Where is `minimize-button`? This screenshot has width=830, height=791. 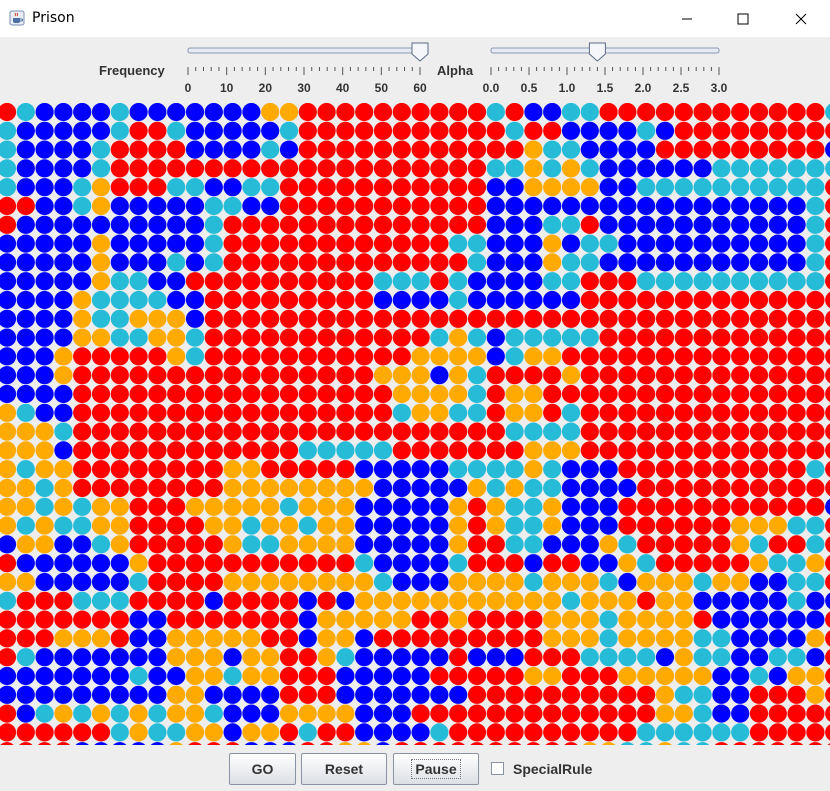 minimize-button is located at coordinates (687, 18).